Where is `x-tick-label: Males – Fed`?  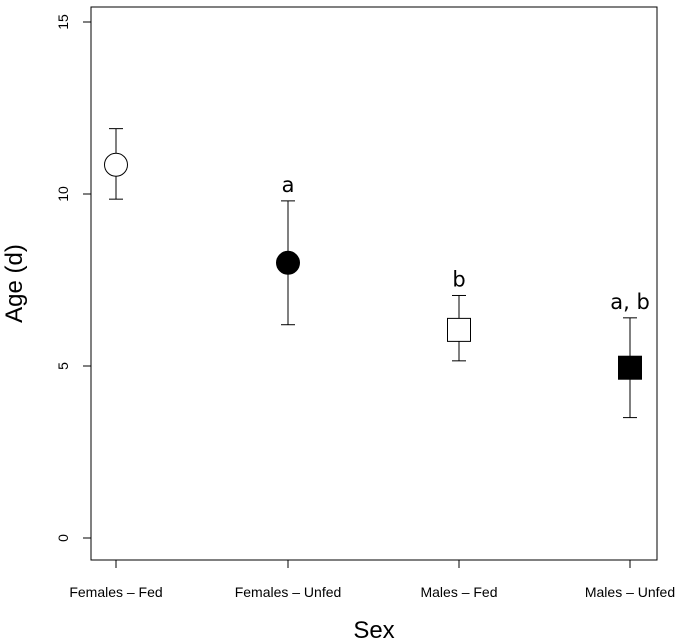 x-tick-label: Males – Fed is located at coordinates (458, 592).